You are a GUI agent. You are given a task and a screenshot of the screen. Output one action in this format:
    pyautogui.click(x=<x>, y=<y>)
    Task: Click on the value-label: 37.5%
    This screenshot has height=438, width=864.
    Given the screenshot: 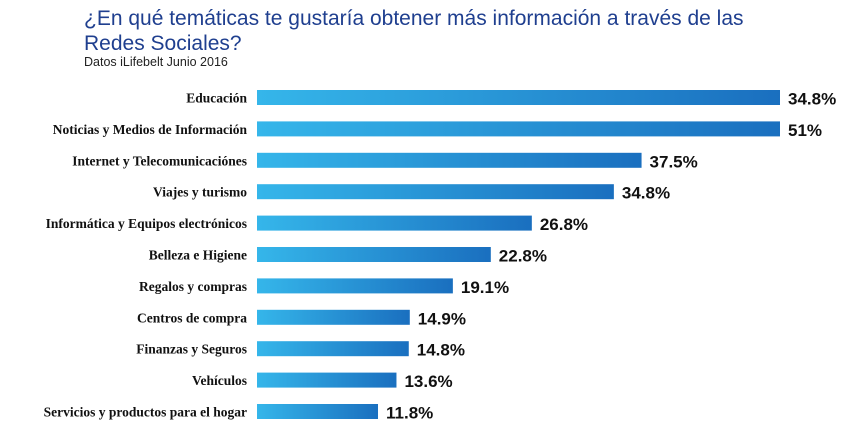 What is the action you would take?
    pyautogui.click(x=674, y=161)
    